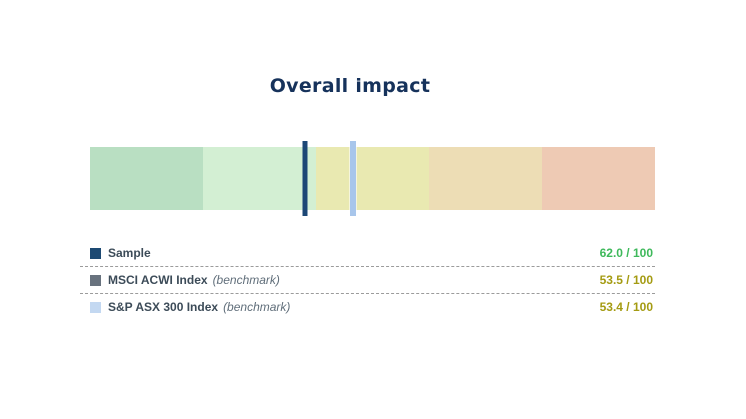 The height and width of the screenshot is (419, 746). Describe the element at coordinates (626, 253) in the screenshot. I see `legend-value-sample: 62.0 / 100` at that location.